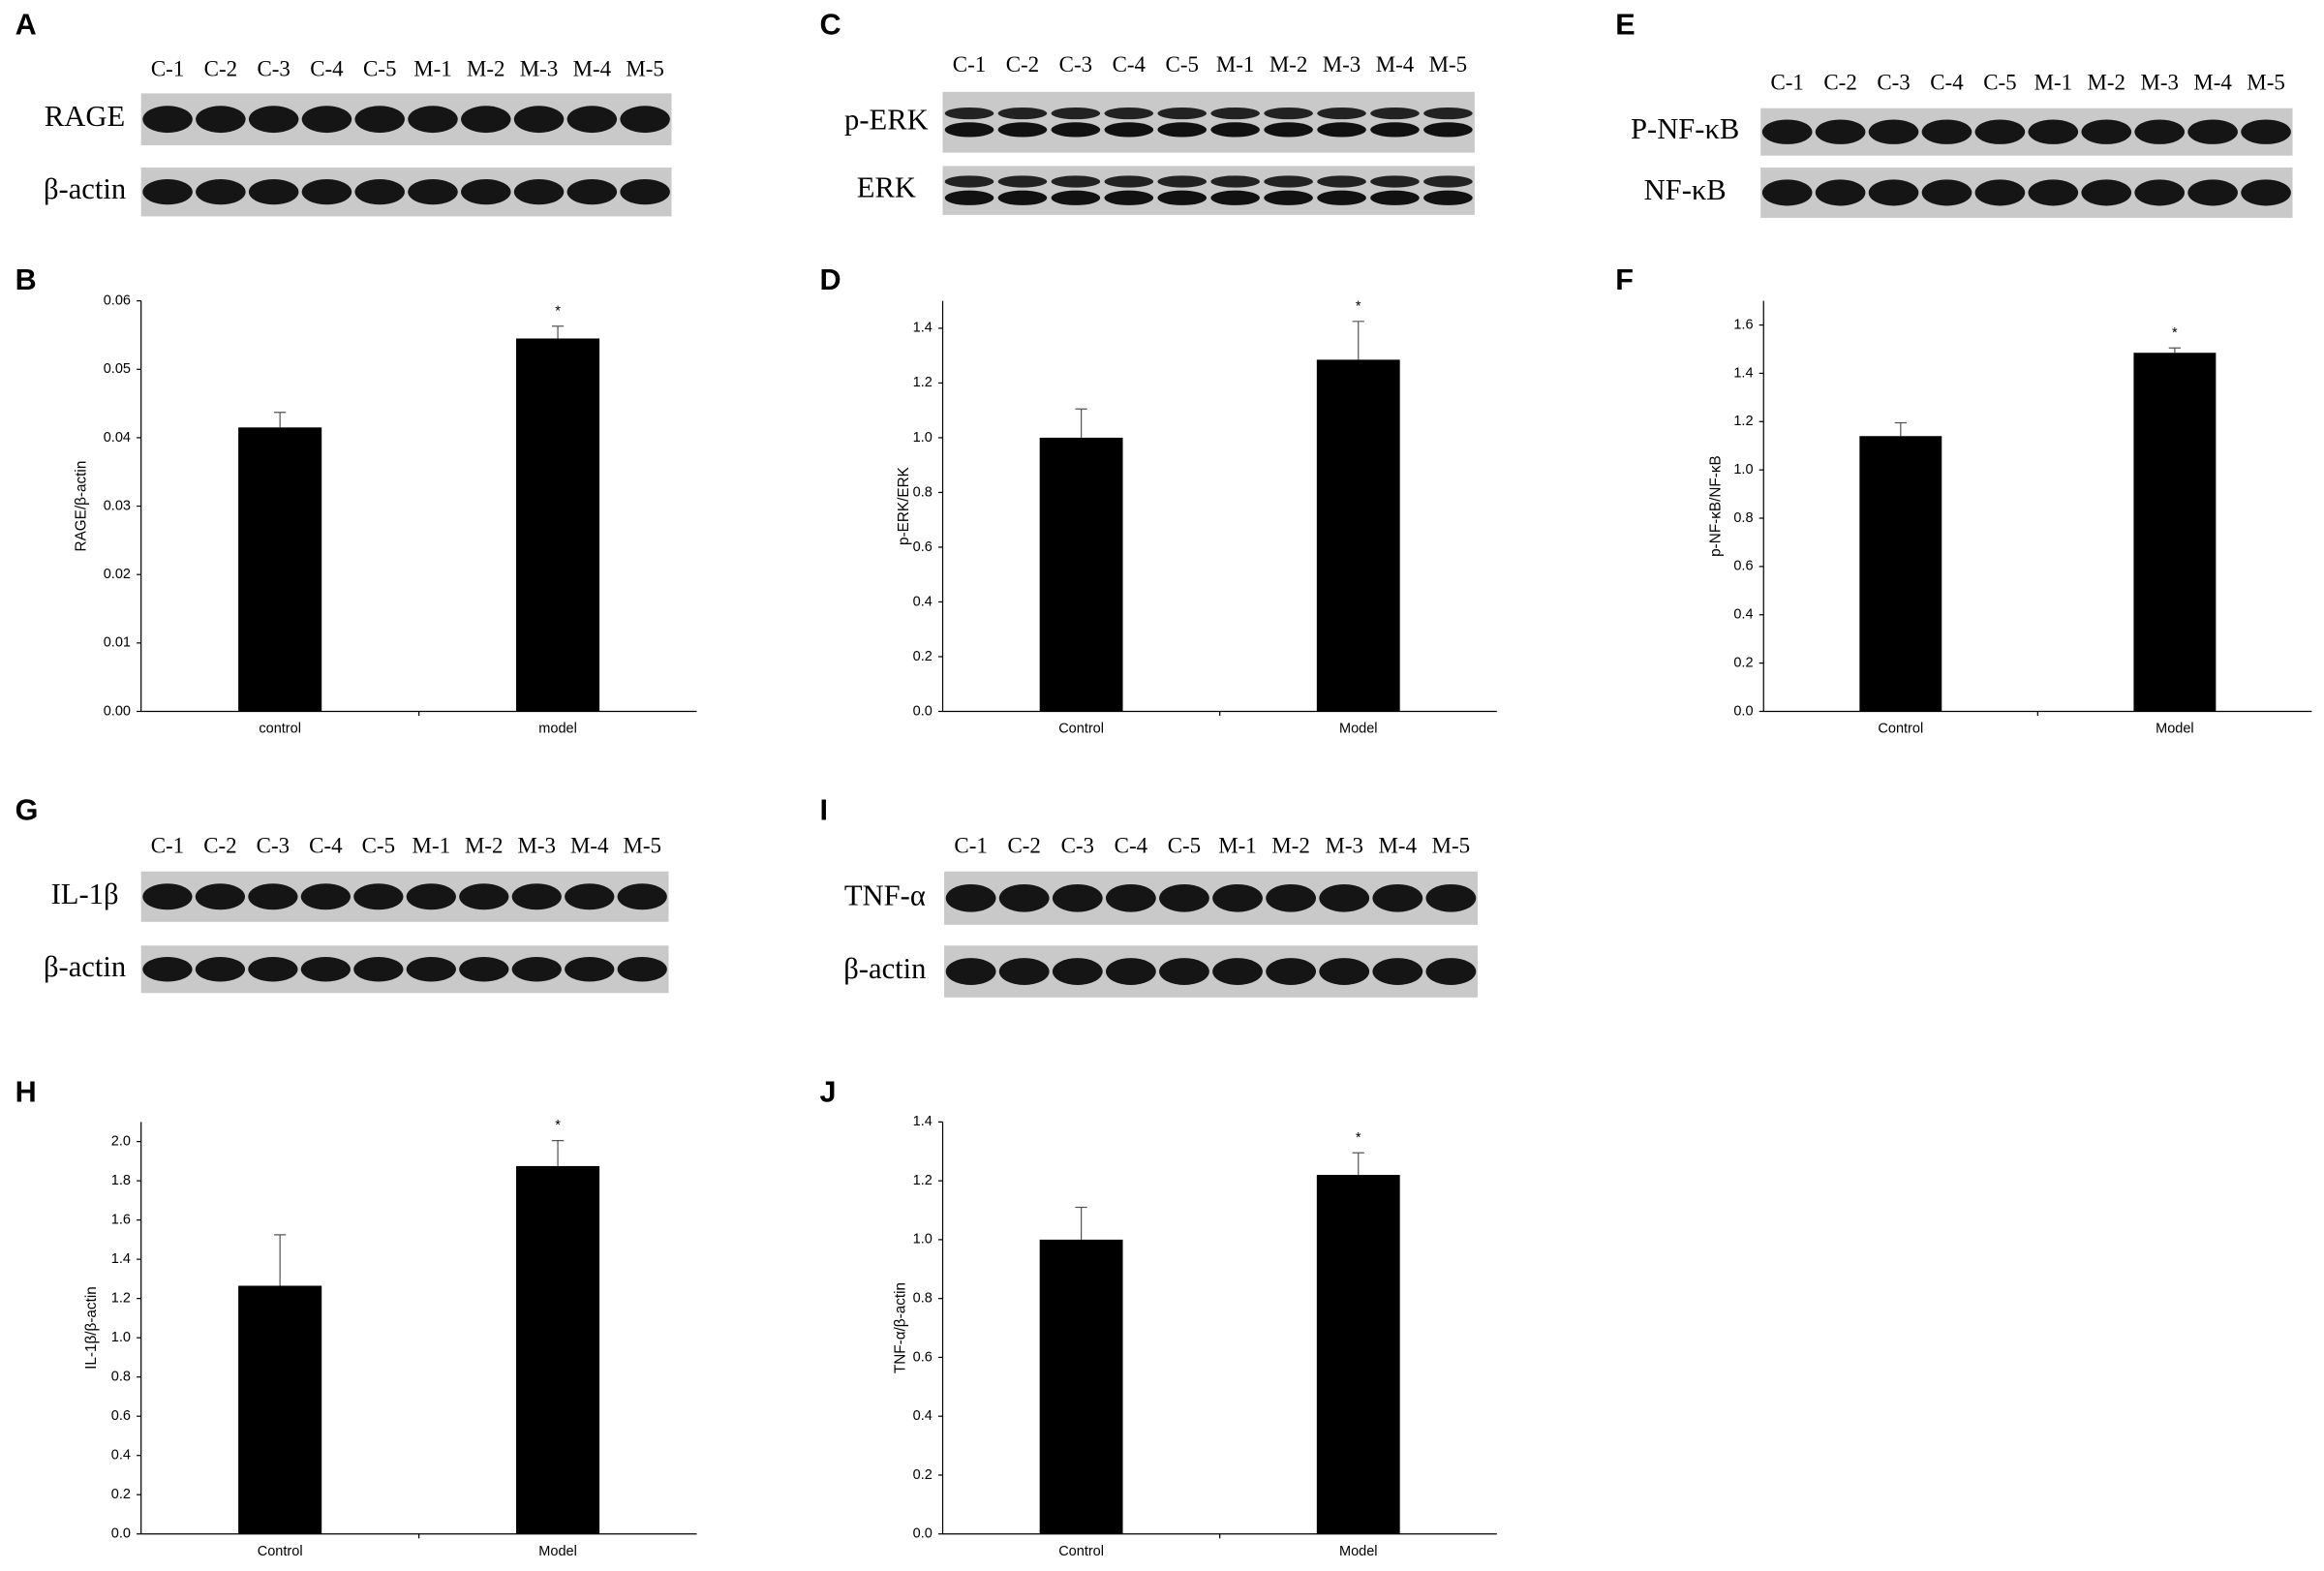 Image resolution: width=2324 pixels, height=1571 pixels. Describe the element at coordinates (121, 1141) in the screenshot. I see `y-tick-label: 2.0` at that location.